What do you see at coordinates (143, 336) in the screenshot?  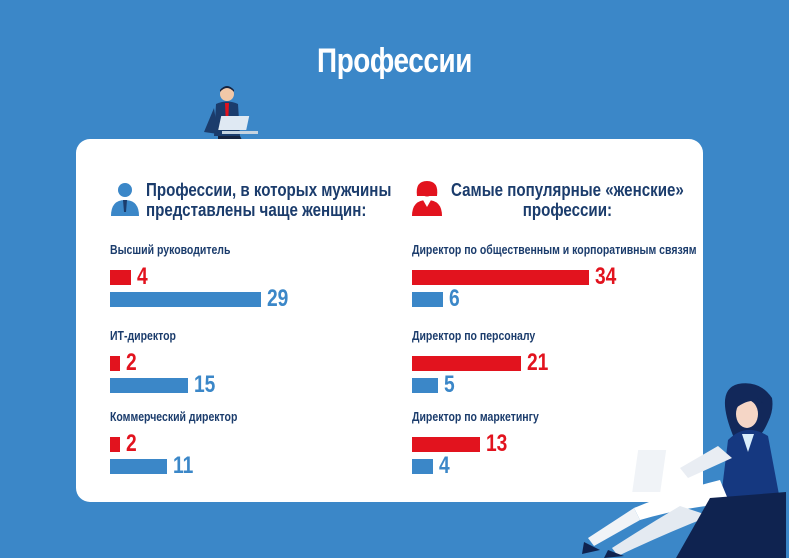 I see `male-category-label: ИТ-директор` at bounding box center [143, 336].